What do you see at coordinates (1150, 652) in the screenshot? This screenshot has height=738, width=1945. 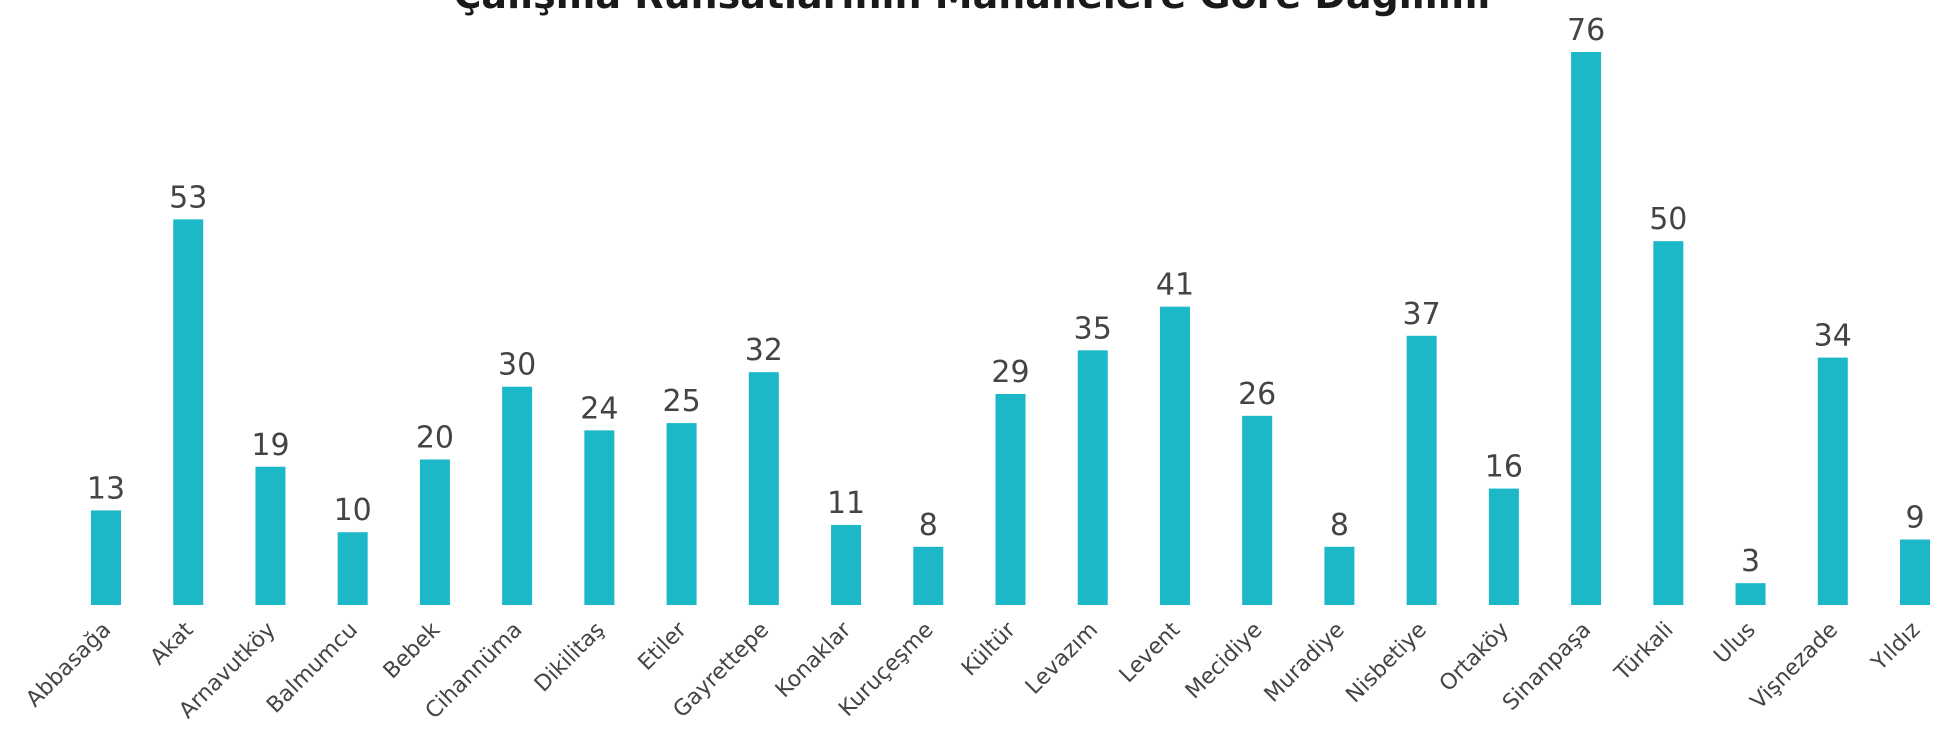 I see `x-tick-label: Levent` at bounding box center [1150, 652].